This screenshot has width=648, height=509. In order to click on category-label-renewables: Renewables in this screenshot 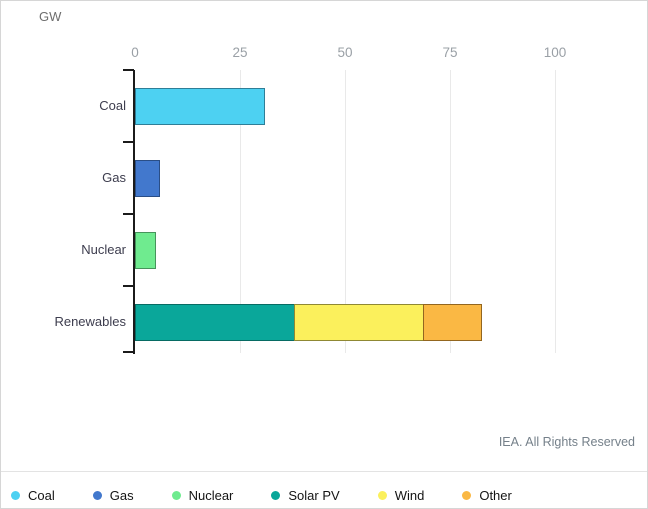, I will do `click(90, 321)`.